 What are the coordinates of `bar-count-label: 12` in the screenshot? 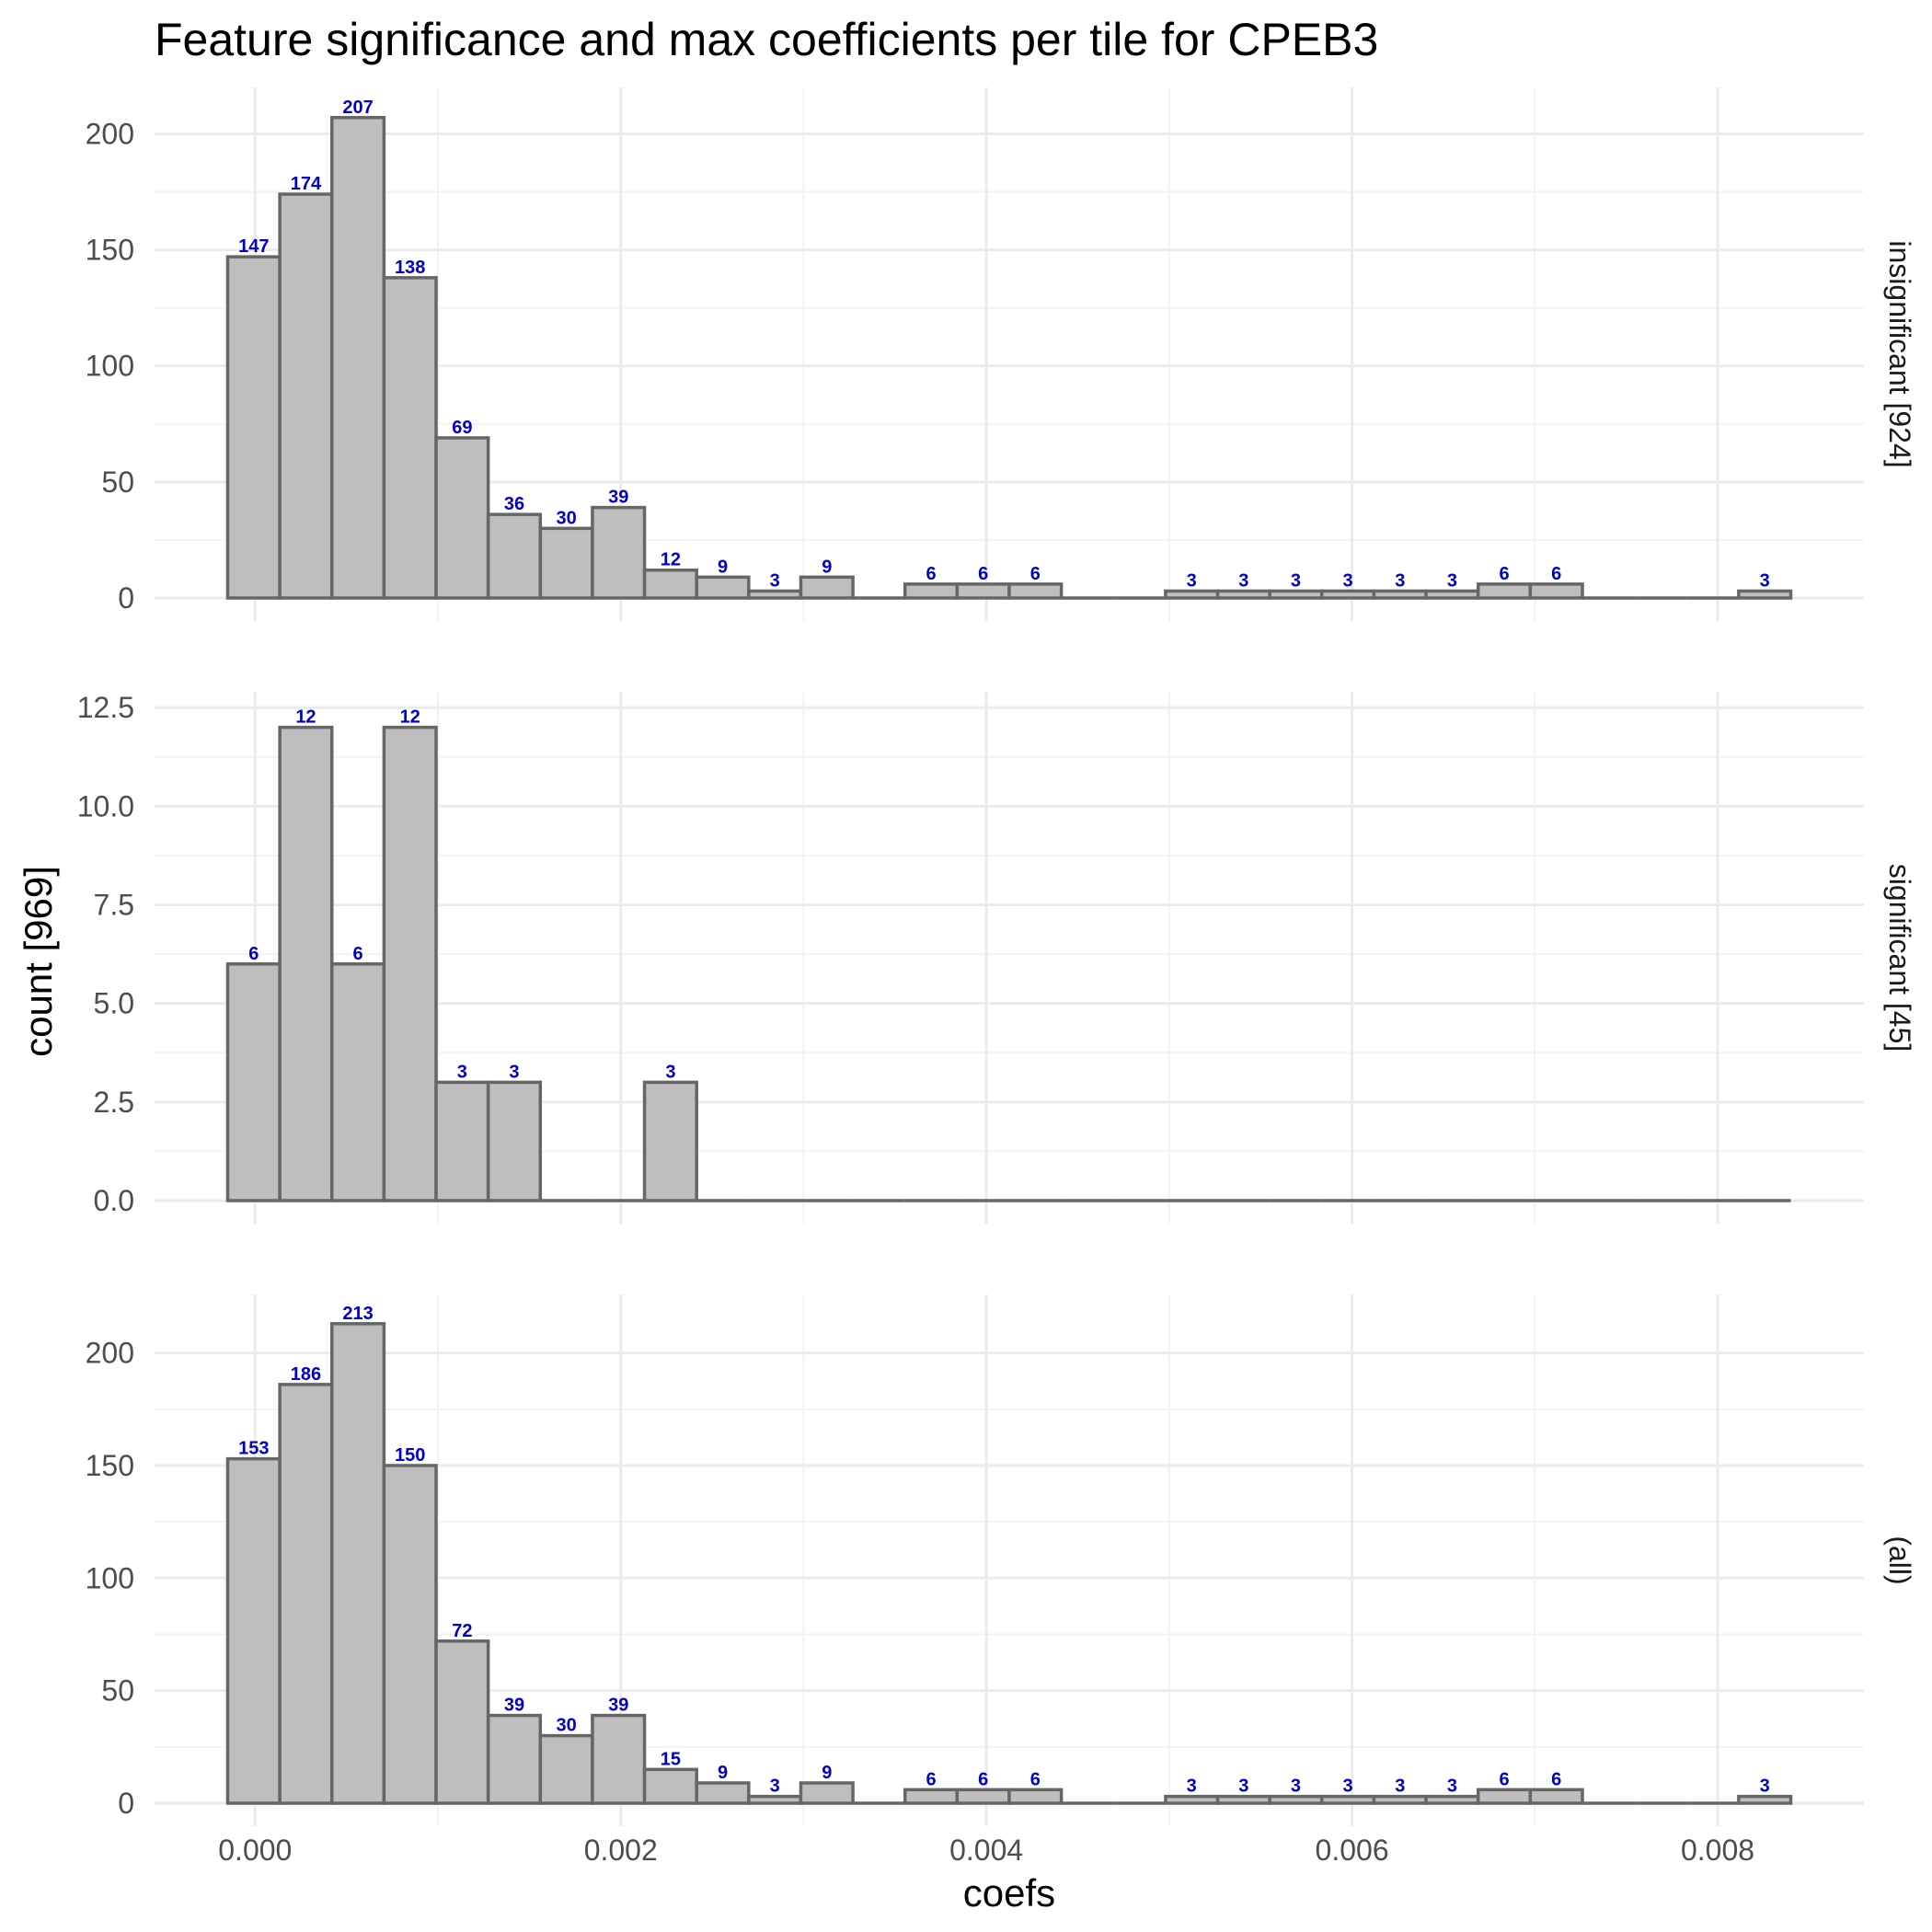 It's located at (671, 560).